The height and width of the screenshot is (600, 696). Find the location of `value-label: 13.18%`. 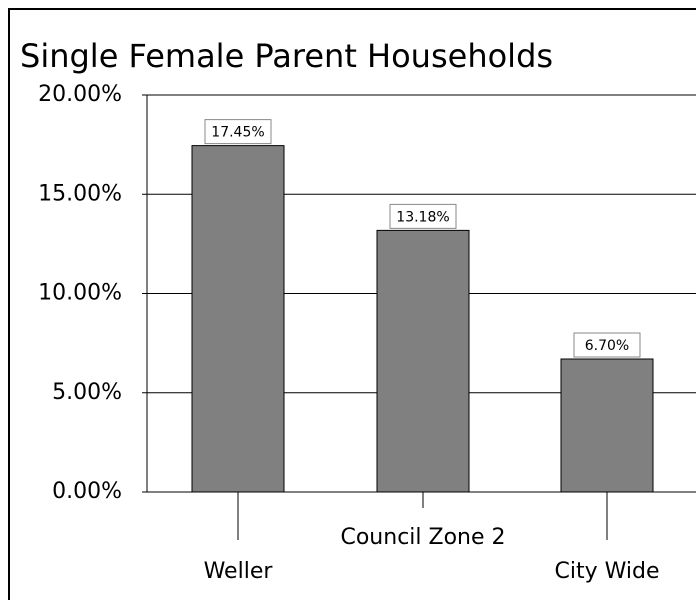

value-label: 13.18% is located at coordinates (422, 217).